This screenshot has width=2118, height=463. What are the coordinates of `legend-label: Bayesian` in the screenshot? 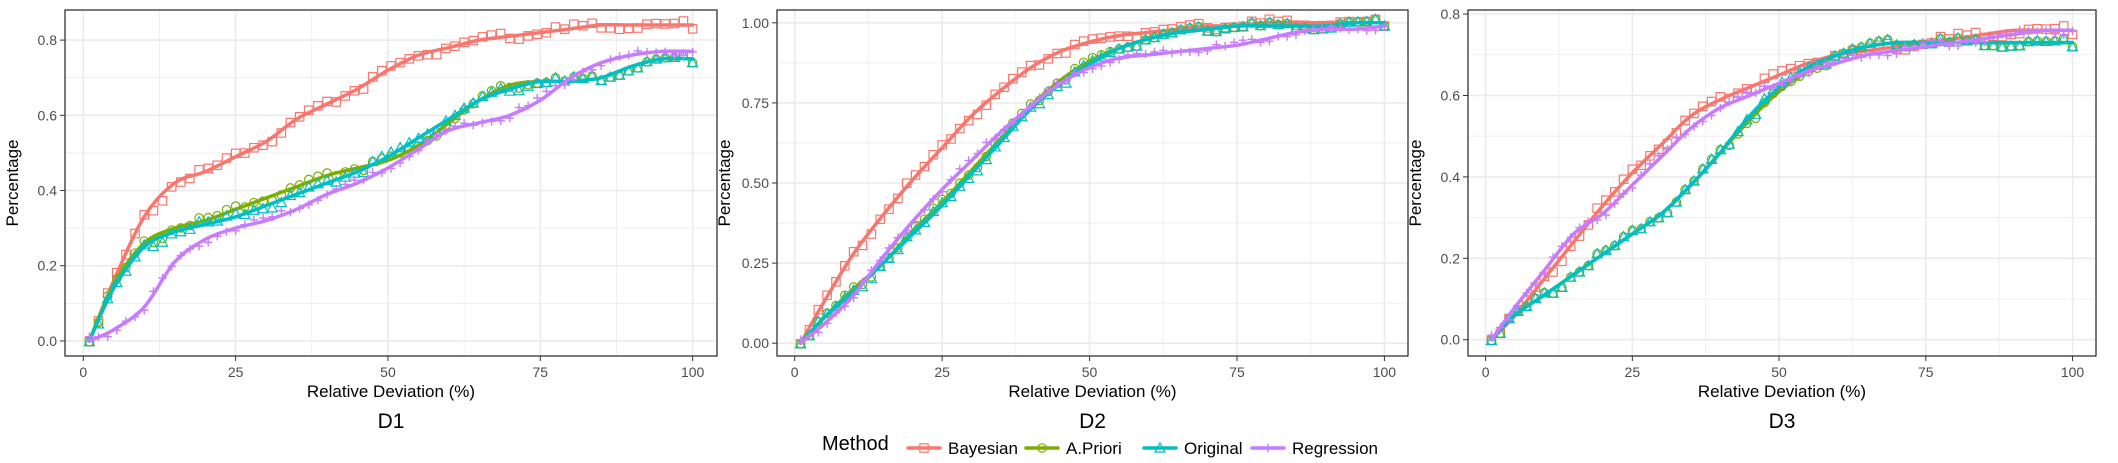 It's located at (983, 448).